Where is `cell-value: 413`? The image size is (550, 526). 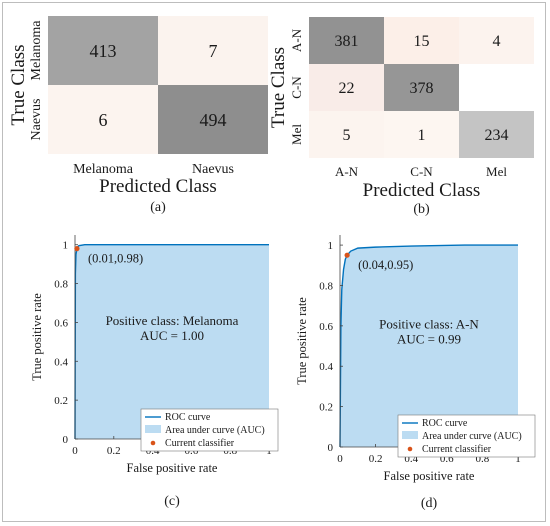 cell-value: 413 is located at coordinates (103, 51).